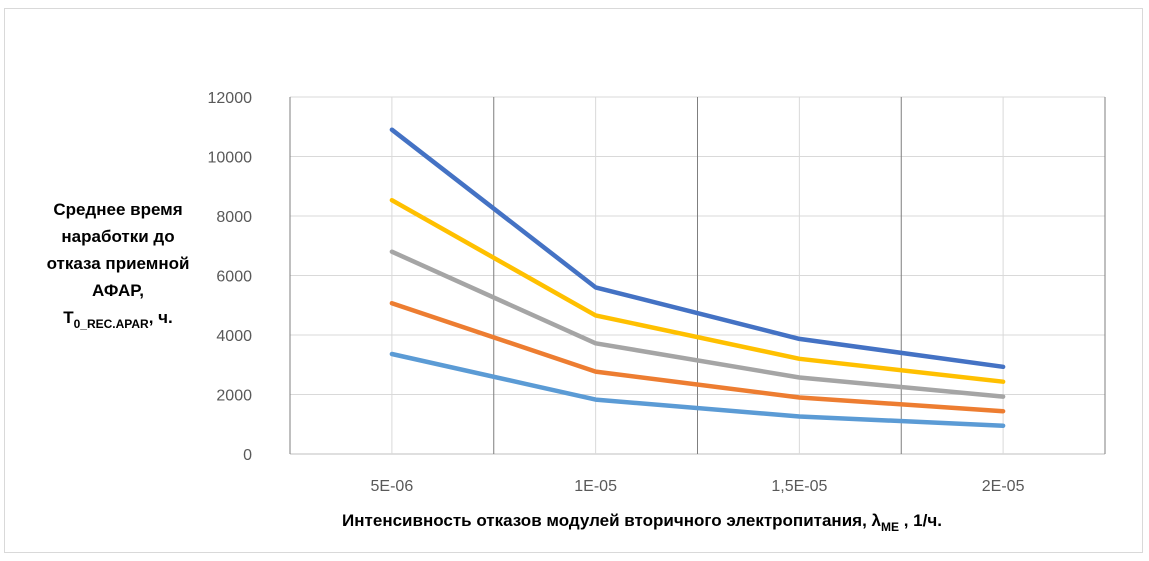 This screenshot has width=1149, height=561. What do you see at coordinates (160, 317) in the screenshot?
I see `y-axis-unit: , ч.` at bounding box center [160, 317].